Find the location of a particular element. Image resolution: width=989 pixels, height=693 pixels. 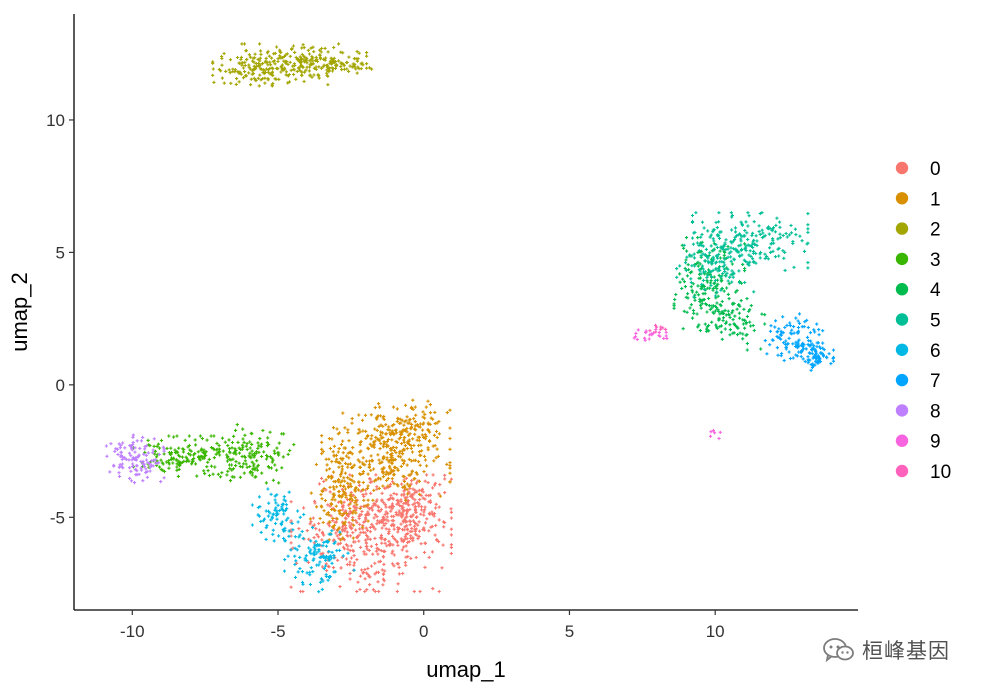

x-tick-label: 10 is located at coordinates (715, 631).